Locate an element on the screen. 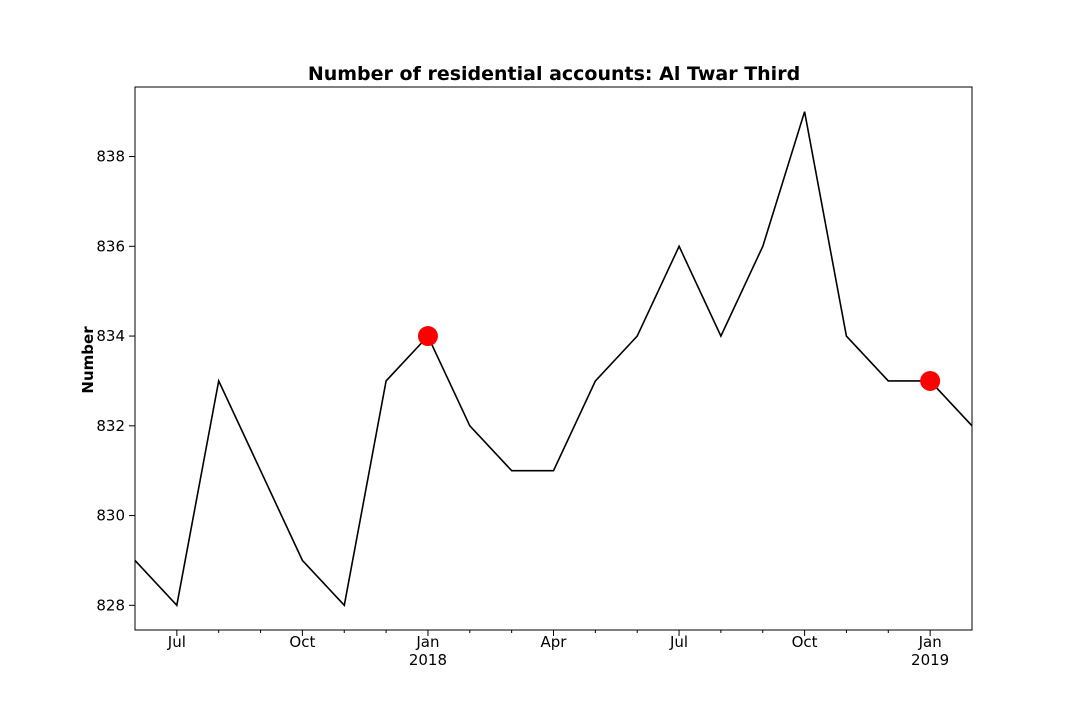 The width and height of the screenshot is (1080, 720). y-tick-label: 836 is located at coordinates (110, 246).